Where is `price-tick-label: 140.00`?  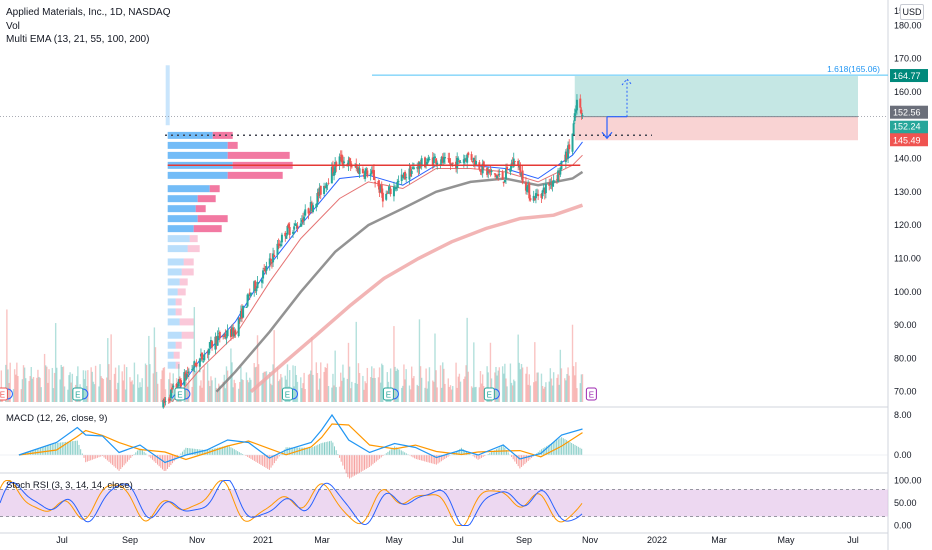 price-tick-label: 140.00 is located at coordinates (908, 159).